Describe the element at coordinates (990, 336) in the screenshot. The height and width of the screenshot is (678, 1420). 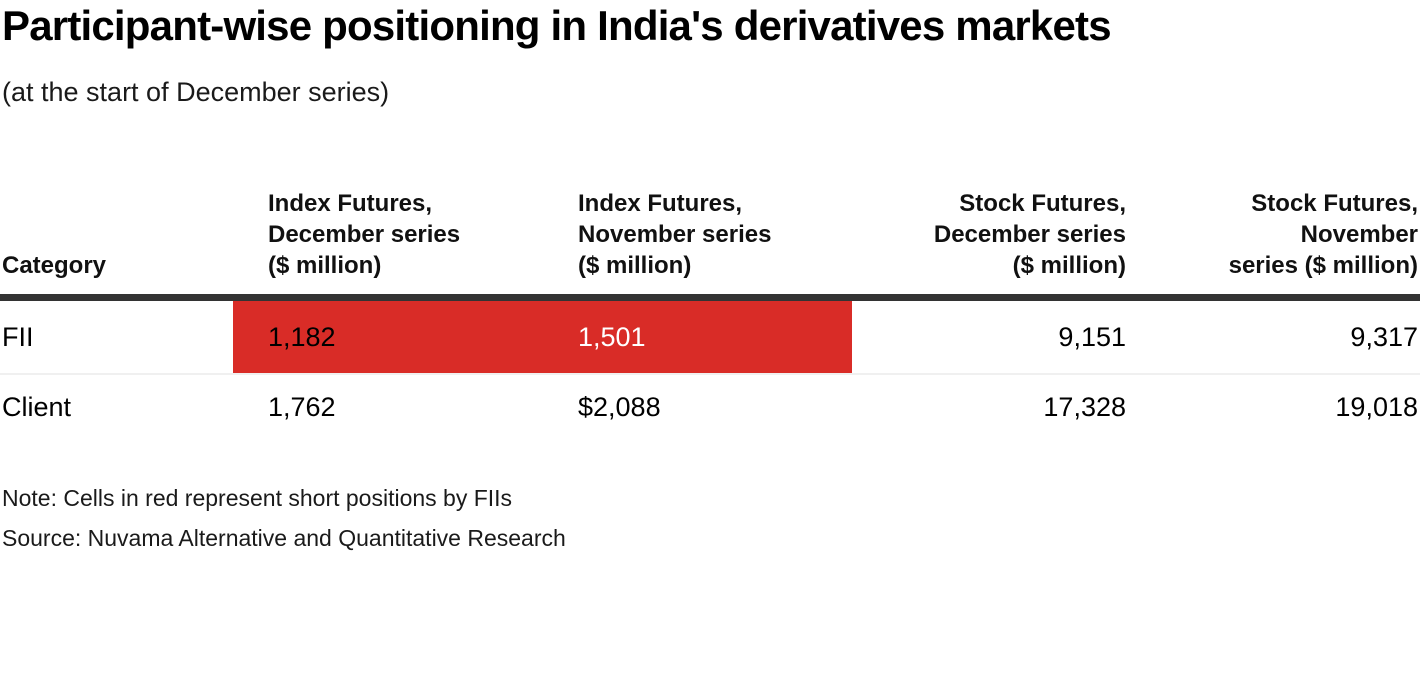
I see `cell-fii-stock-futures-dec: 9,151` at that location.